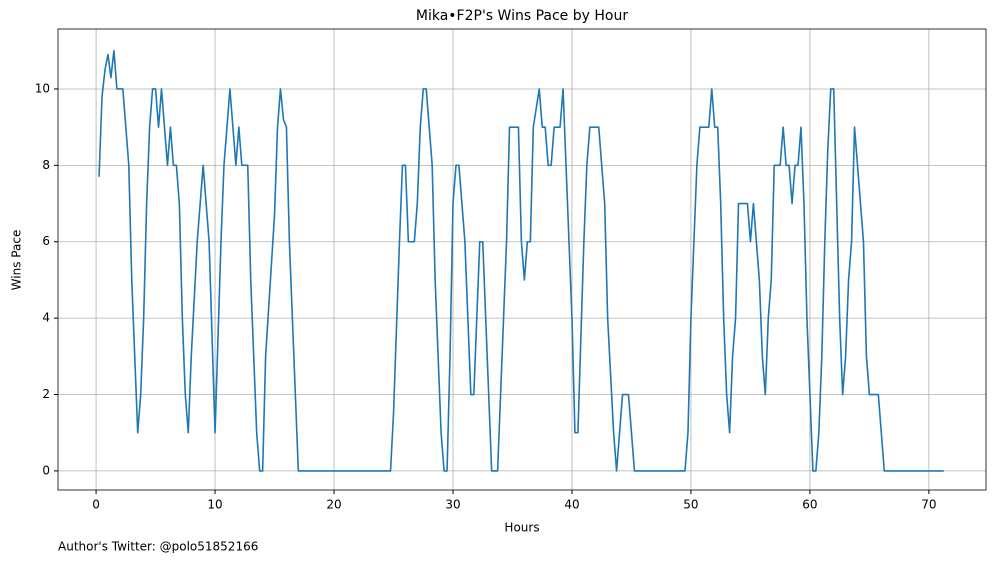 This screenshot has width=997, height=562. Describe the element at coordinates (42, 88) in the screenshot. I see `y-tick-label: 10` at that location.